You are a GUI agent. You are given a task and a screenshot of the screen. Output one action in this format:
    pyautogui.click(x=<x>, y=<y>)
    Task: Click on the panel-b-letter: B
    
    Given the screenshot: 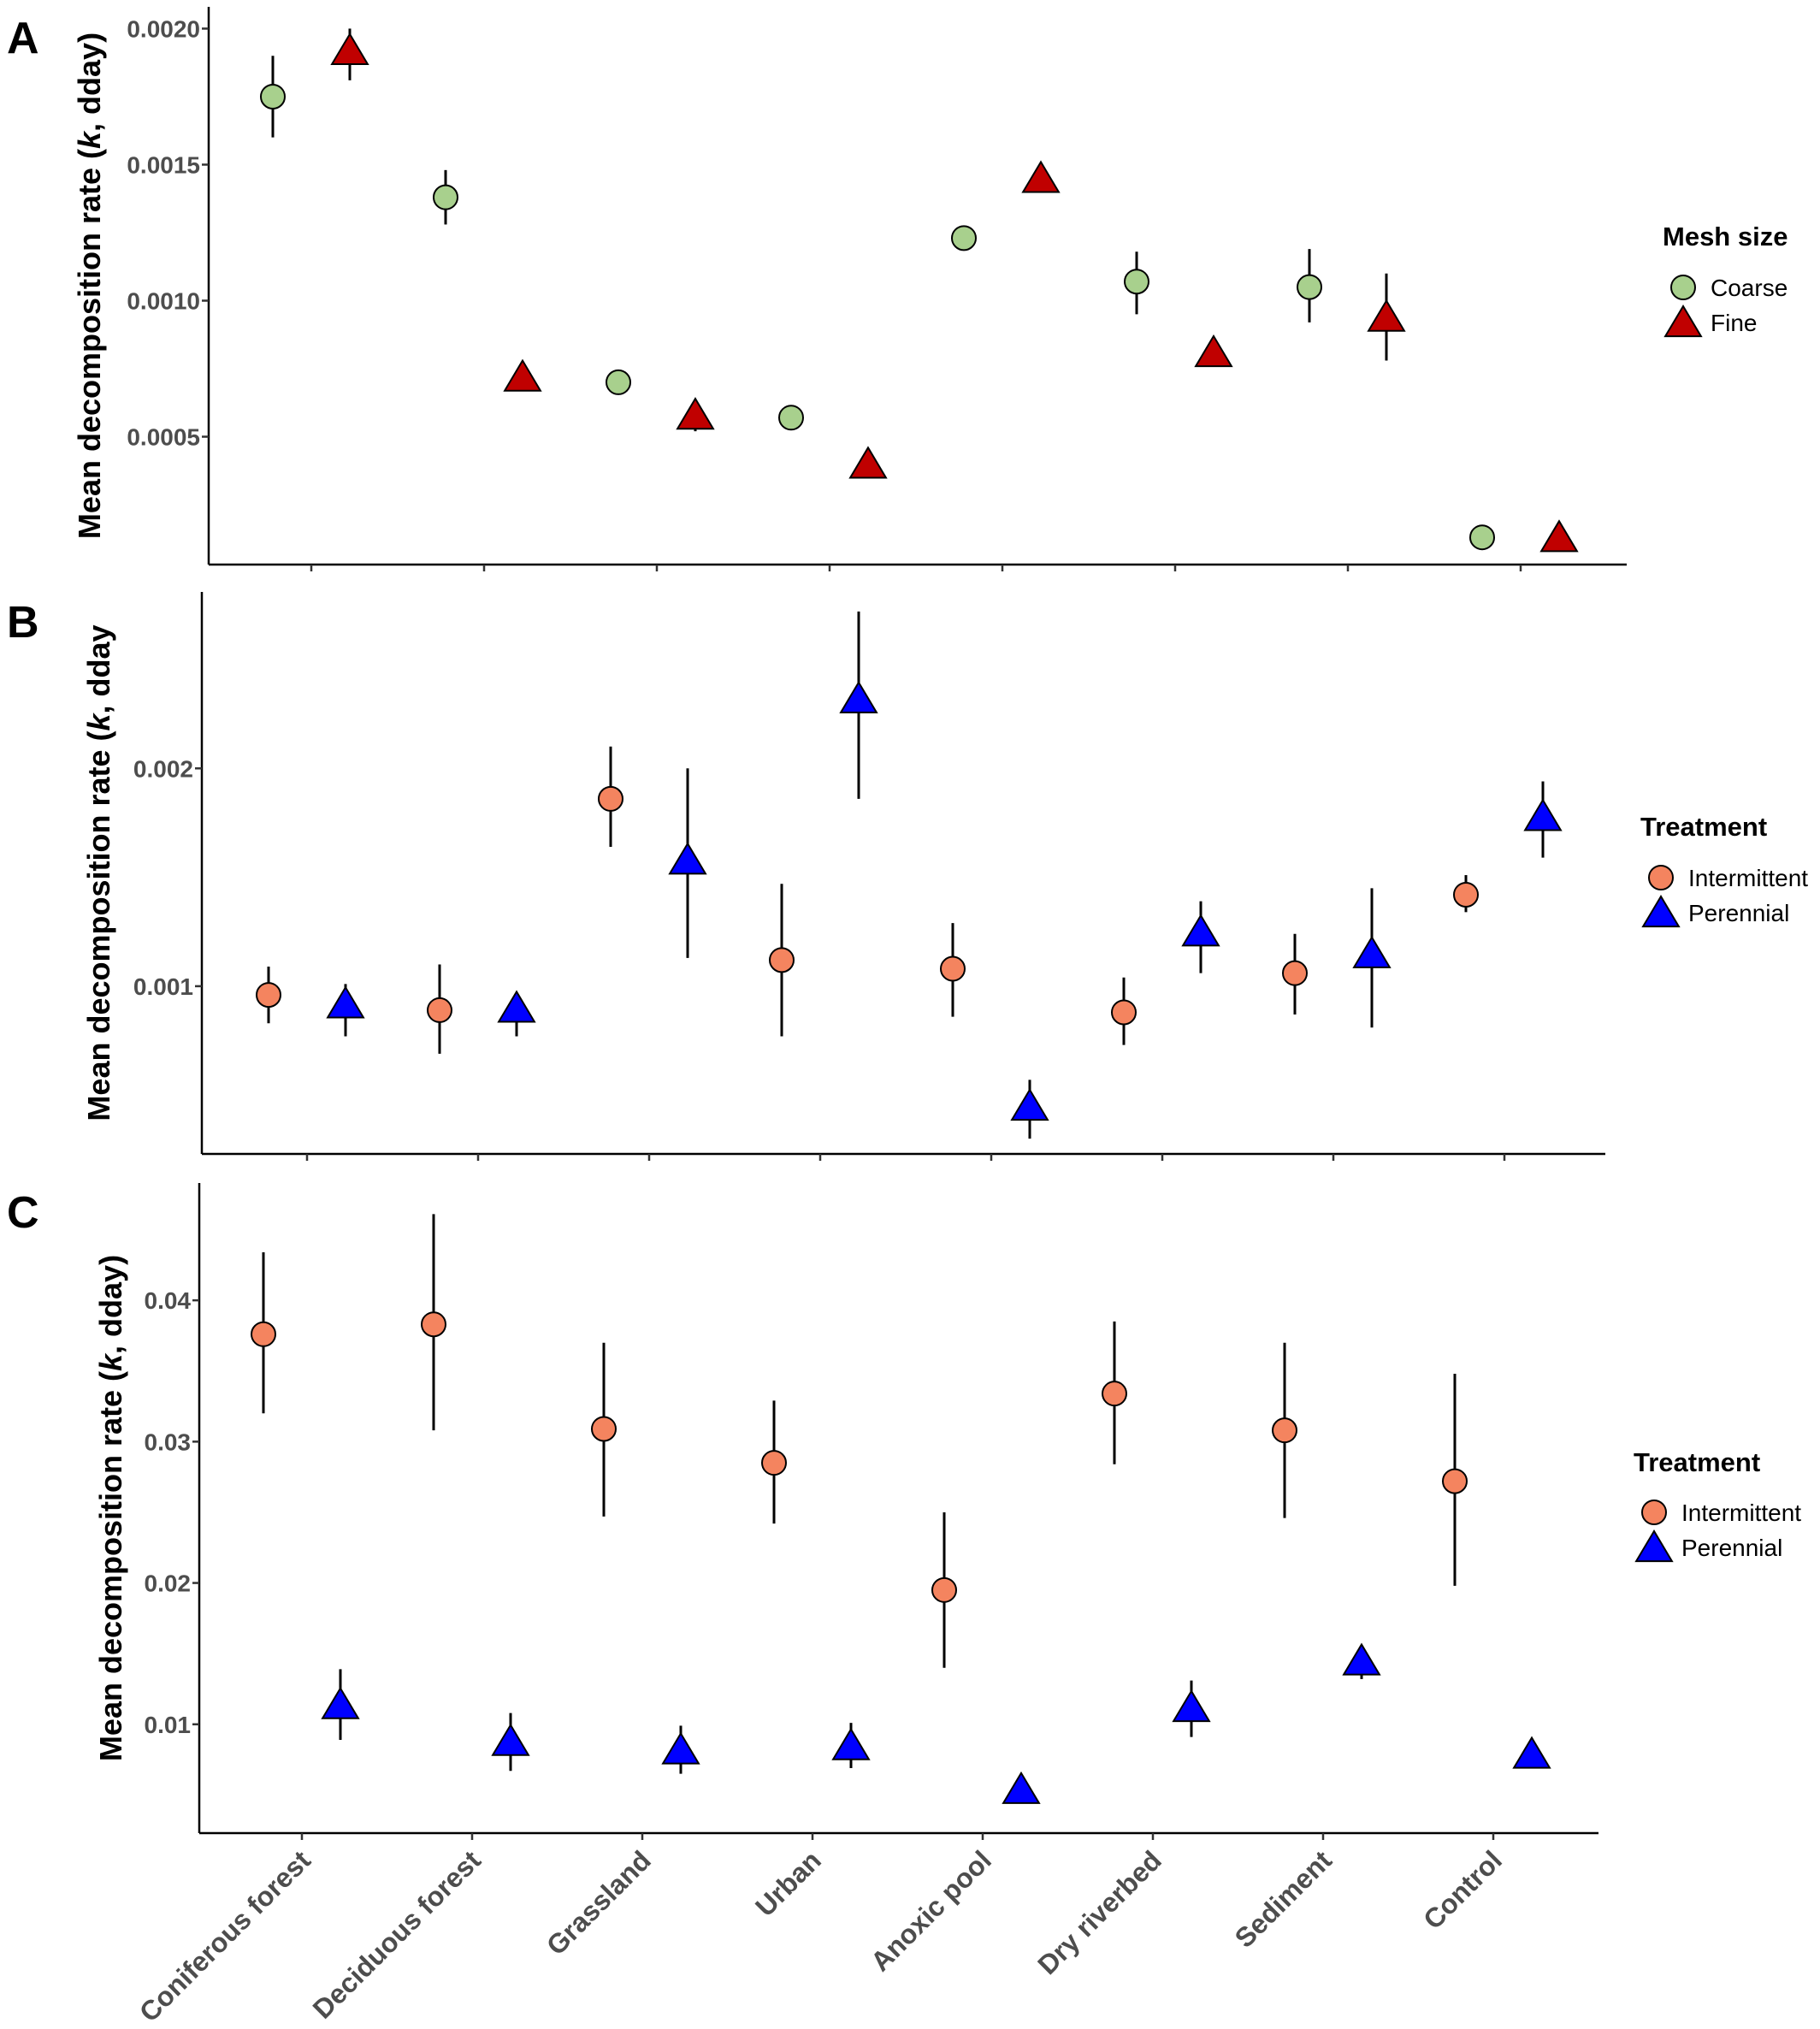 What is the action you would take?
    pyautogui.click(x=23, y=623)
    